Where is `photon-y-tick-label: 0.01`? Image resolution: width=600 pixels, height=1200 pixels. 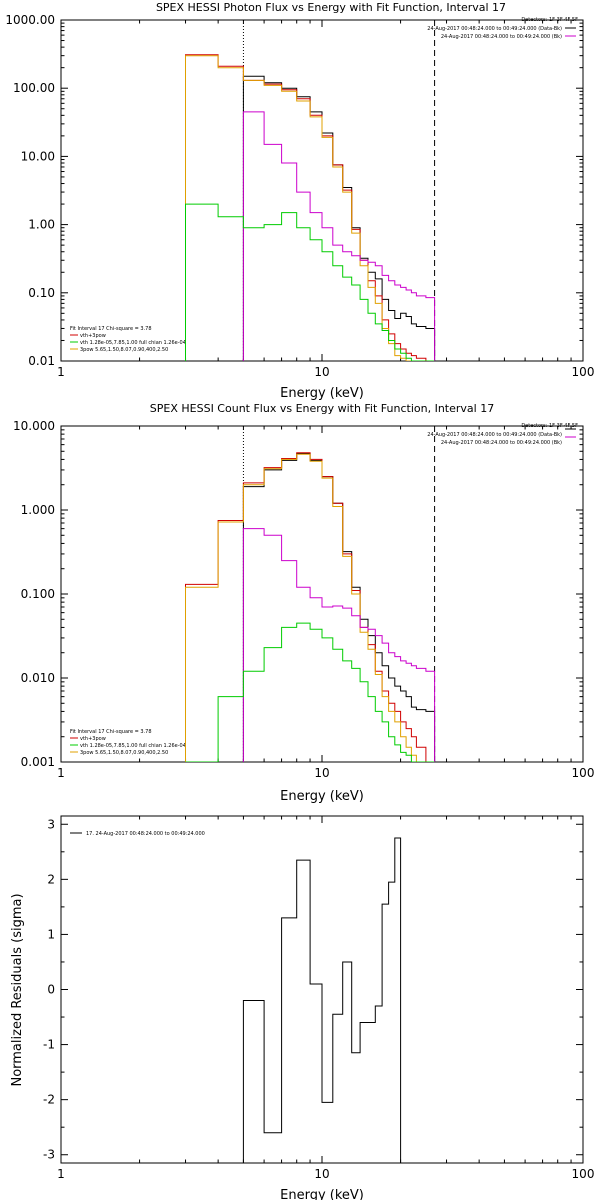 photon-y-tick-label: 0.01 is located at coordinates (41, 361).